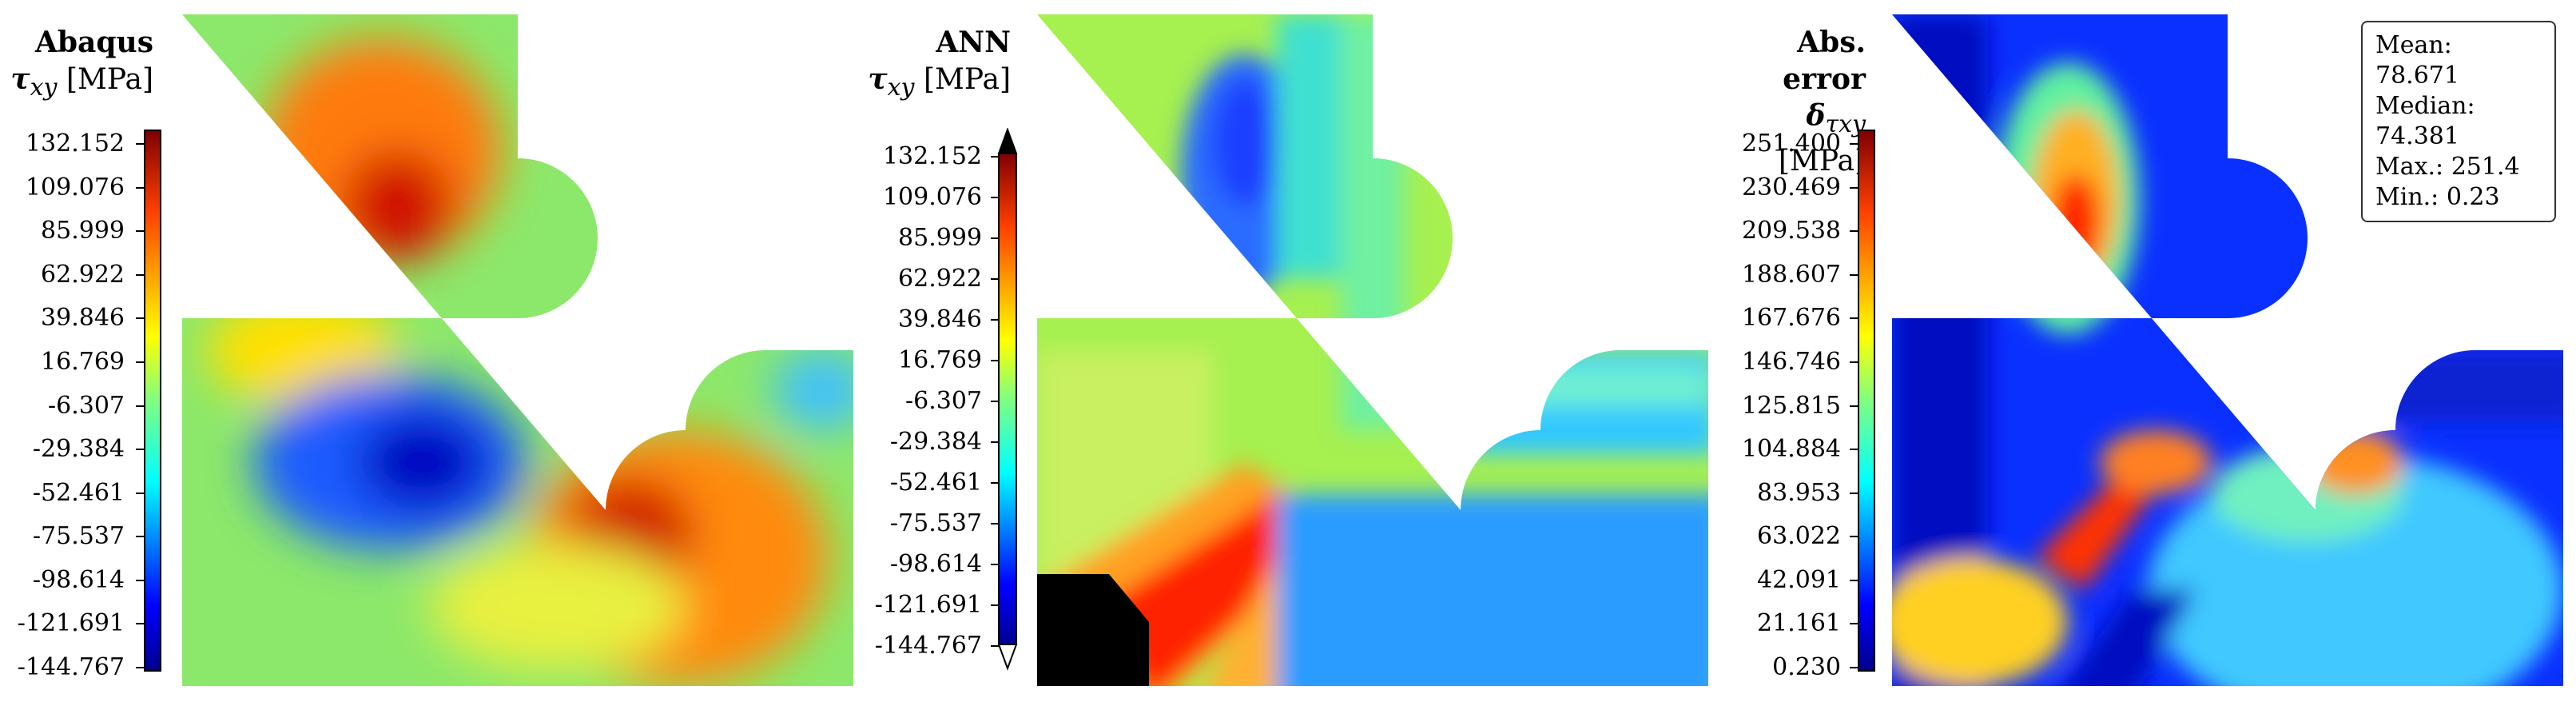 This screenshot has height=702, width=2576. What do you see at coordinates (93, 42) in the screenshot?
I see `panel-title: Abaqus` at bounding box center [93, 42].